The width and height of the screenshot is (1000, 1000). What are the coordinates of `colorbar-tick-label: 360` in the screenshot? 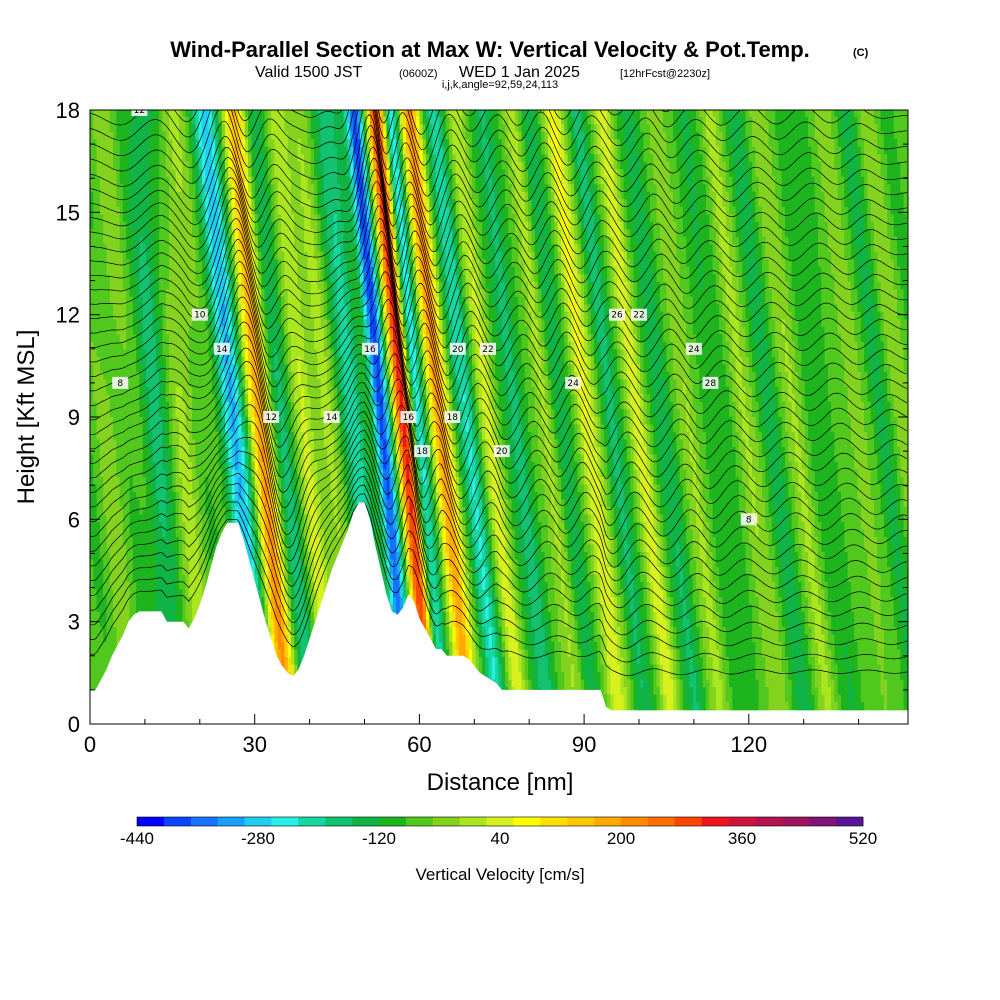 It's located at (742, 838).